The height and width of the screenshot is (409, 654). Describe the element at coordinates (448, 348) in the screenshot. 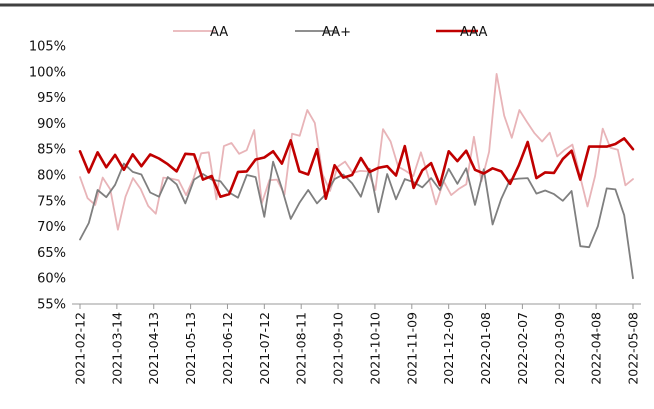

I see `x-tick-label: 2021-12-09` at that location.